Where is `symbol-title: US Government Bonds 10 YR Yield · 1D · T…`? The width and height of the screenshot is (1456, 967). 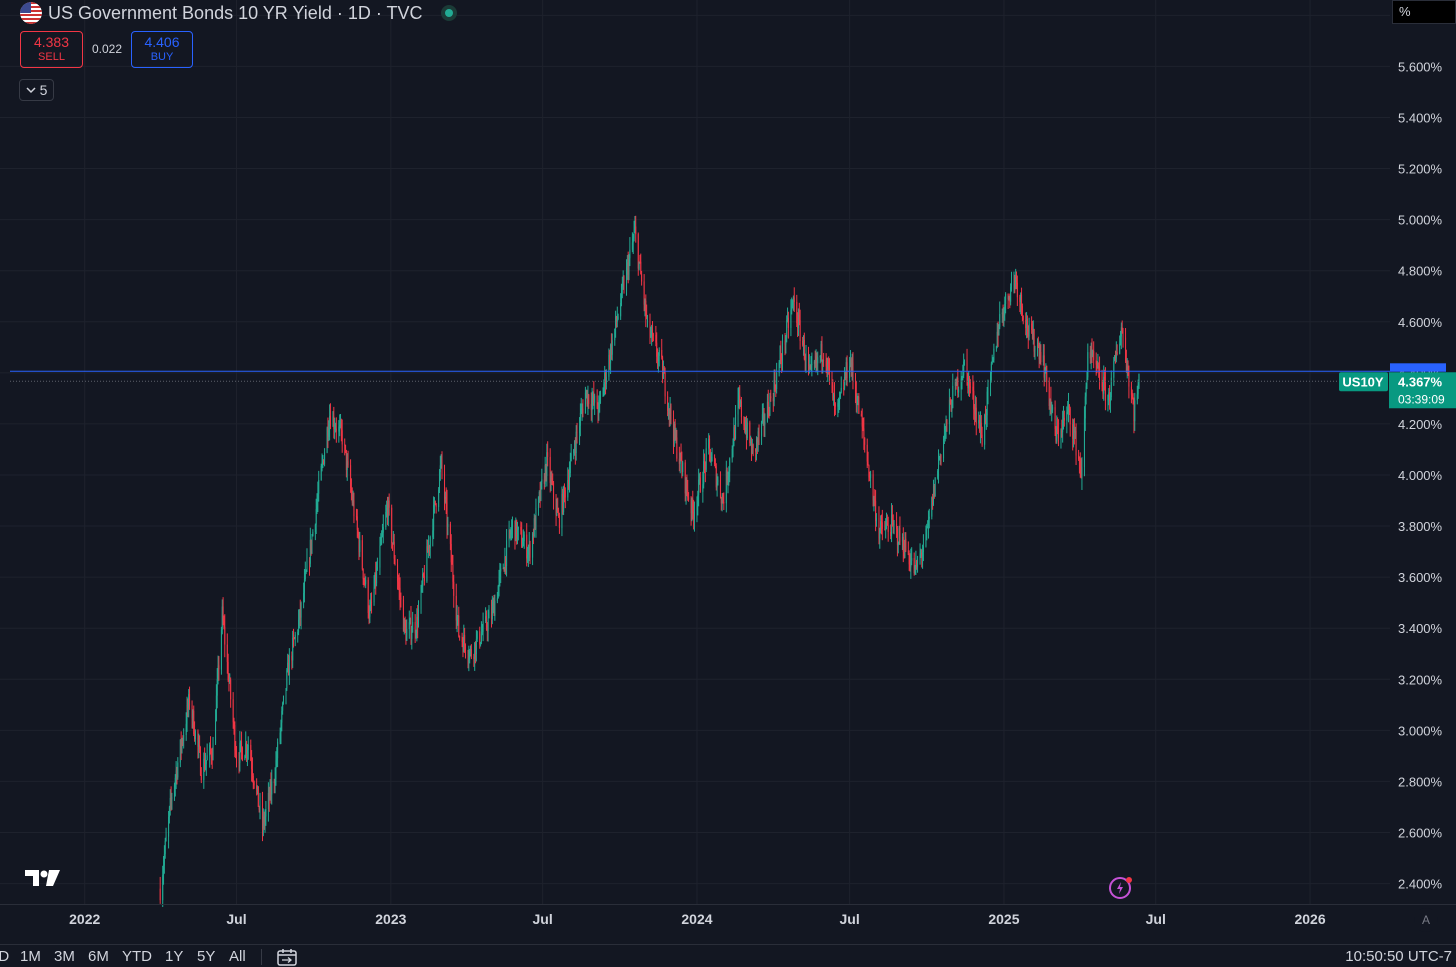
symbol-title: US Government Bonds 10 YR Yield · 1D · T… is located at coordinates (235, 12).